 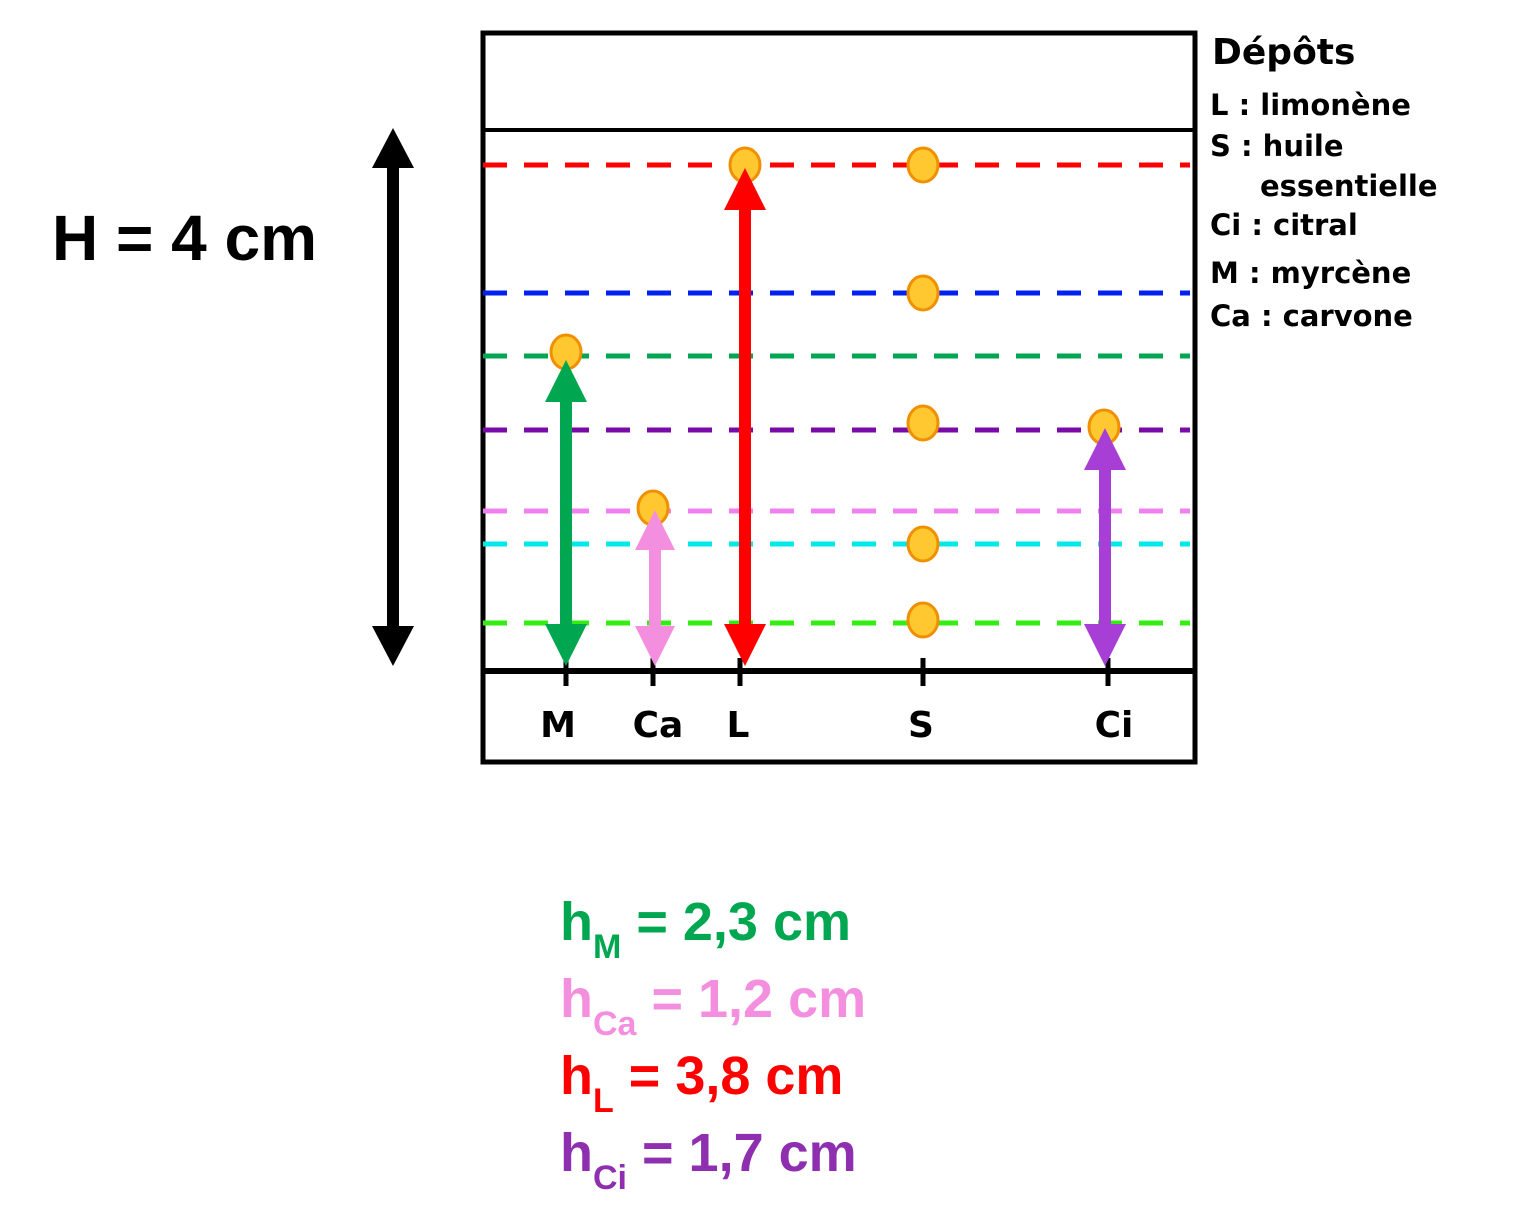 I want to click on legend-line: L : limonène, so click(x=1310, y=105).